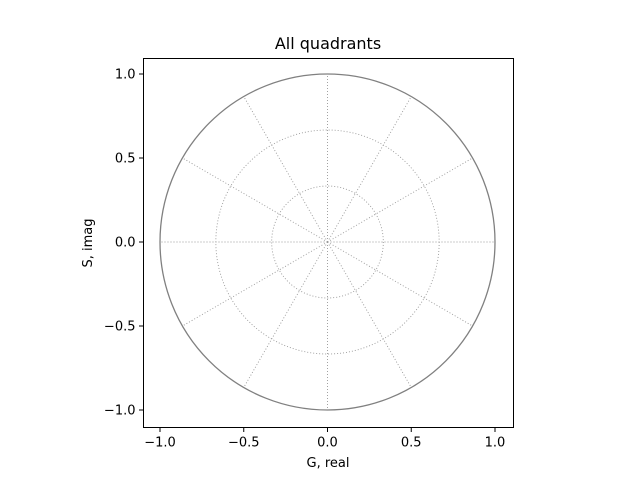  I want to click on chart-title: All quadrants, so click(328, 43).